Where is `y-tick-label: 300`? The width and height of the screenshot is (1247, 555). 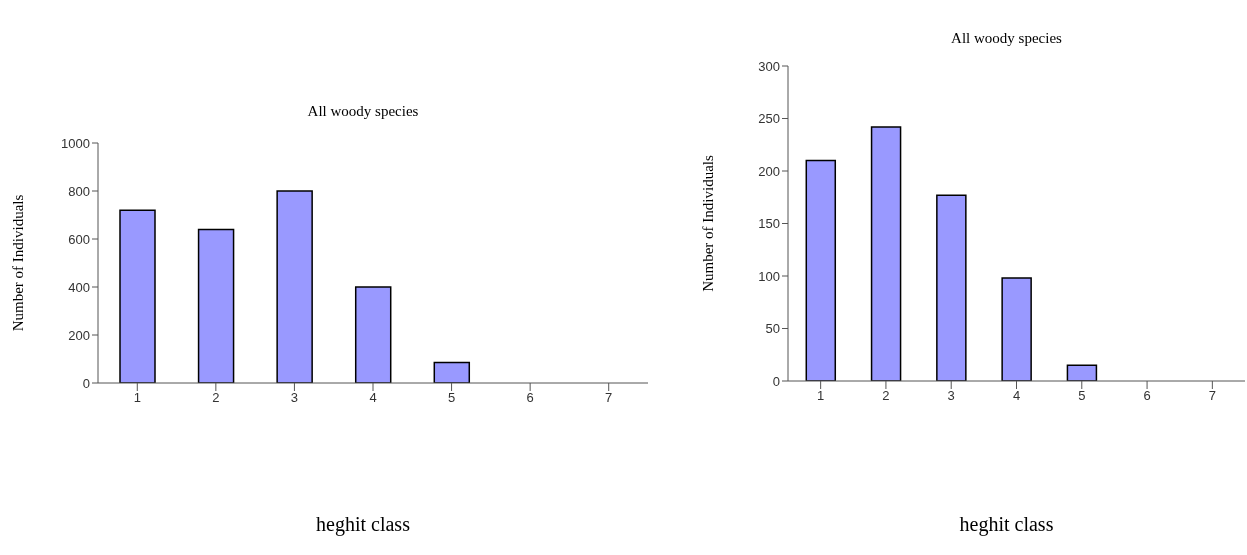
y-tick-label: 300 is located at coordinates (769, 66).